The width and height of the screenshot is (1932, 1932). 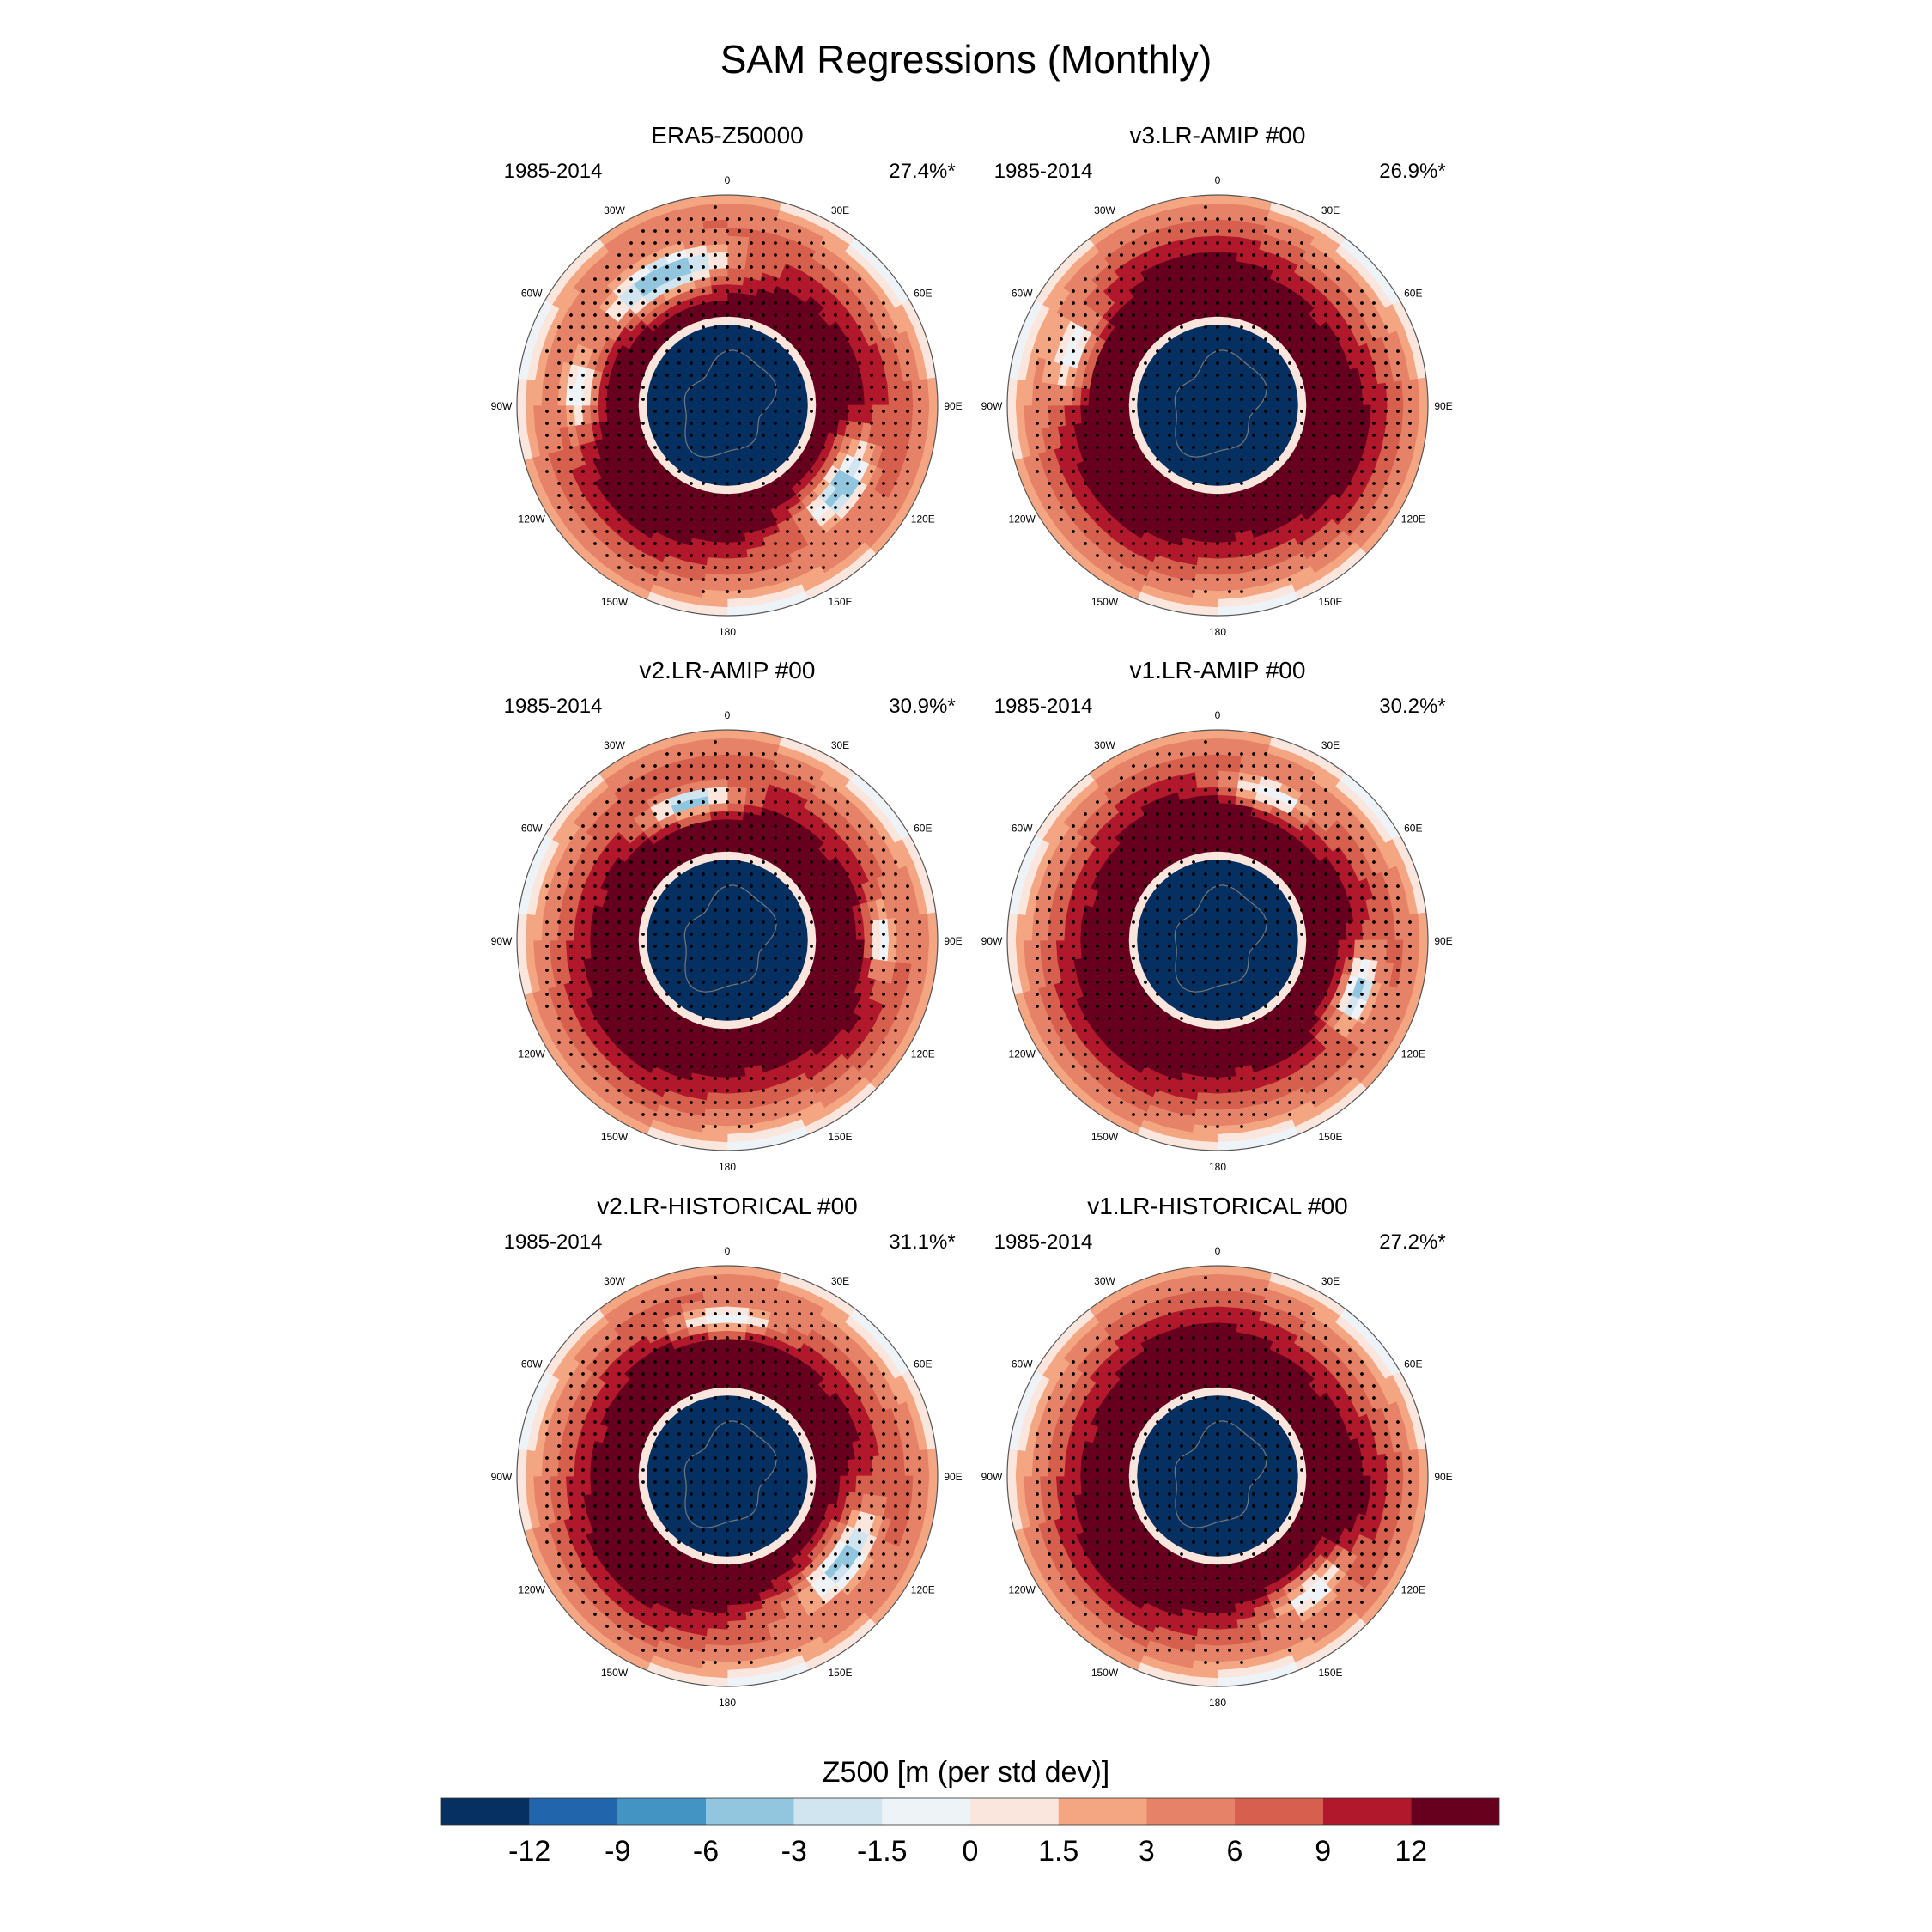 I want to click on significance-stipple, so click(x=733, y=399).